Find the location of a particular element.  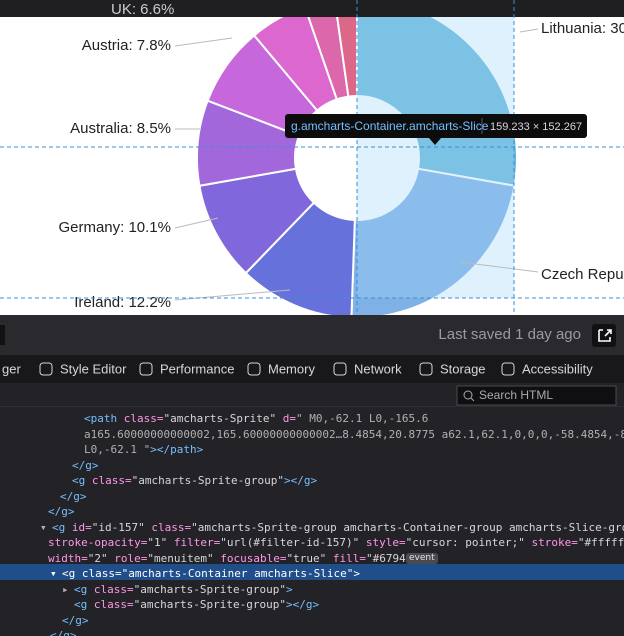

search-placeholder: Search HTML is located at coordinates (516, 395).